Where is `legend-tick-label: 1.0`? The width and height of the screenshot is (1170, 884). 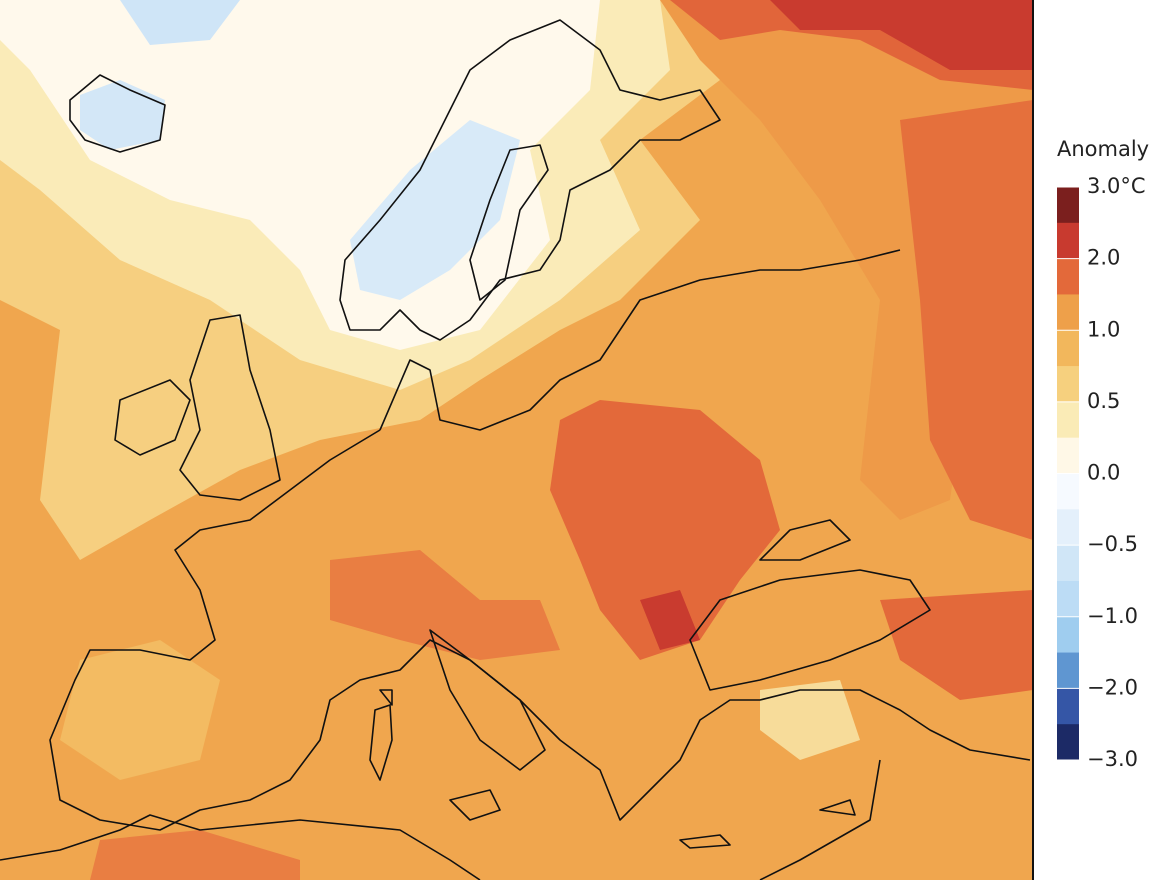
legend-tick-label: 1.0 is located at coordinates (1103, 329).